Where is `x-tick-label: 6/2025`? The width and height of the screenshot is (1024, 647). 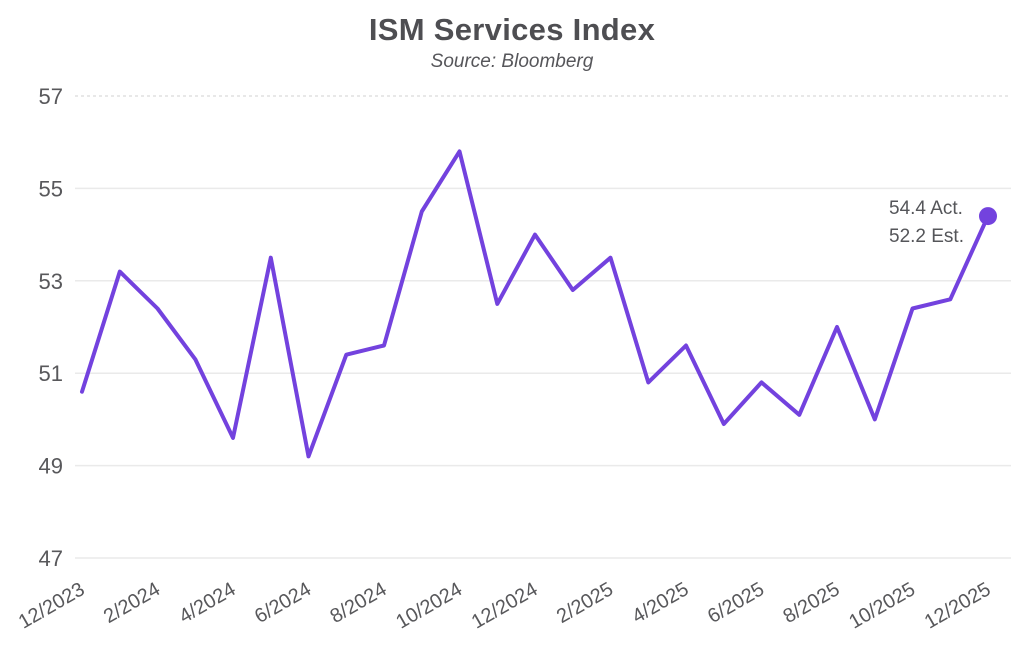 x-tick-label: 6/2025 is located at coordinates (736, 603).